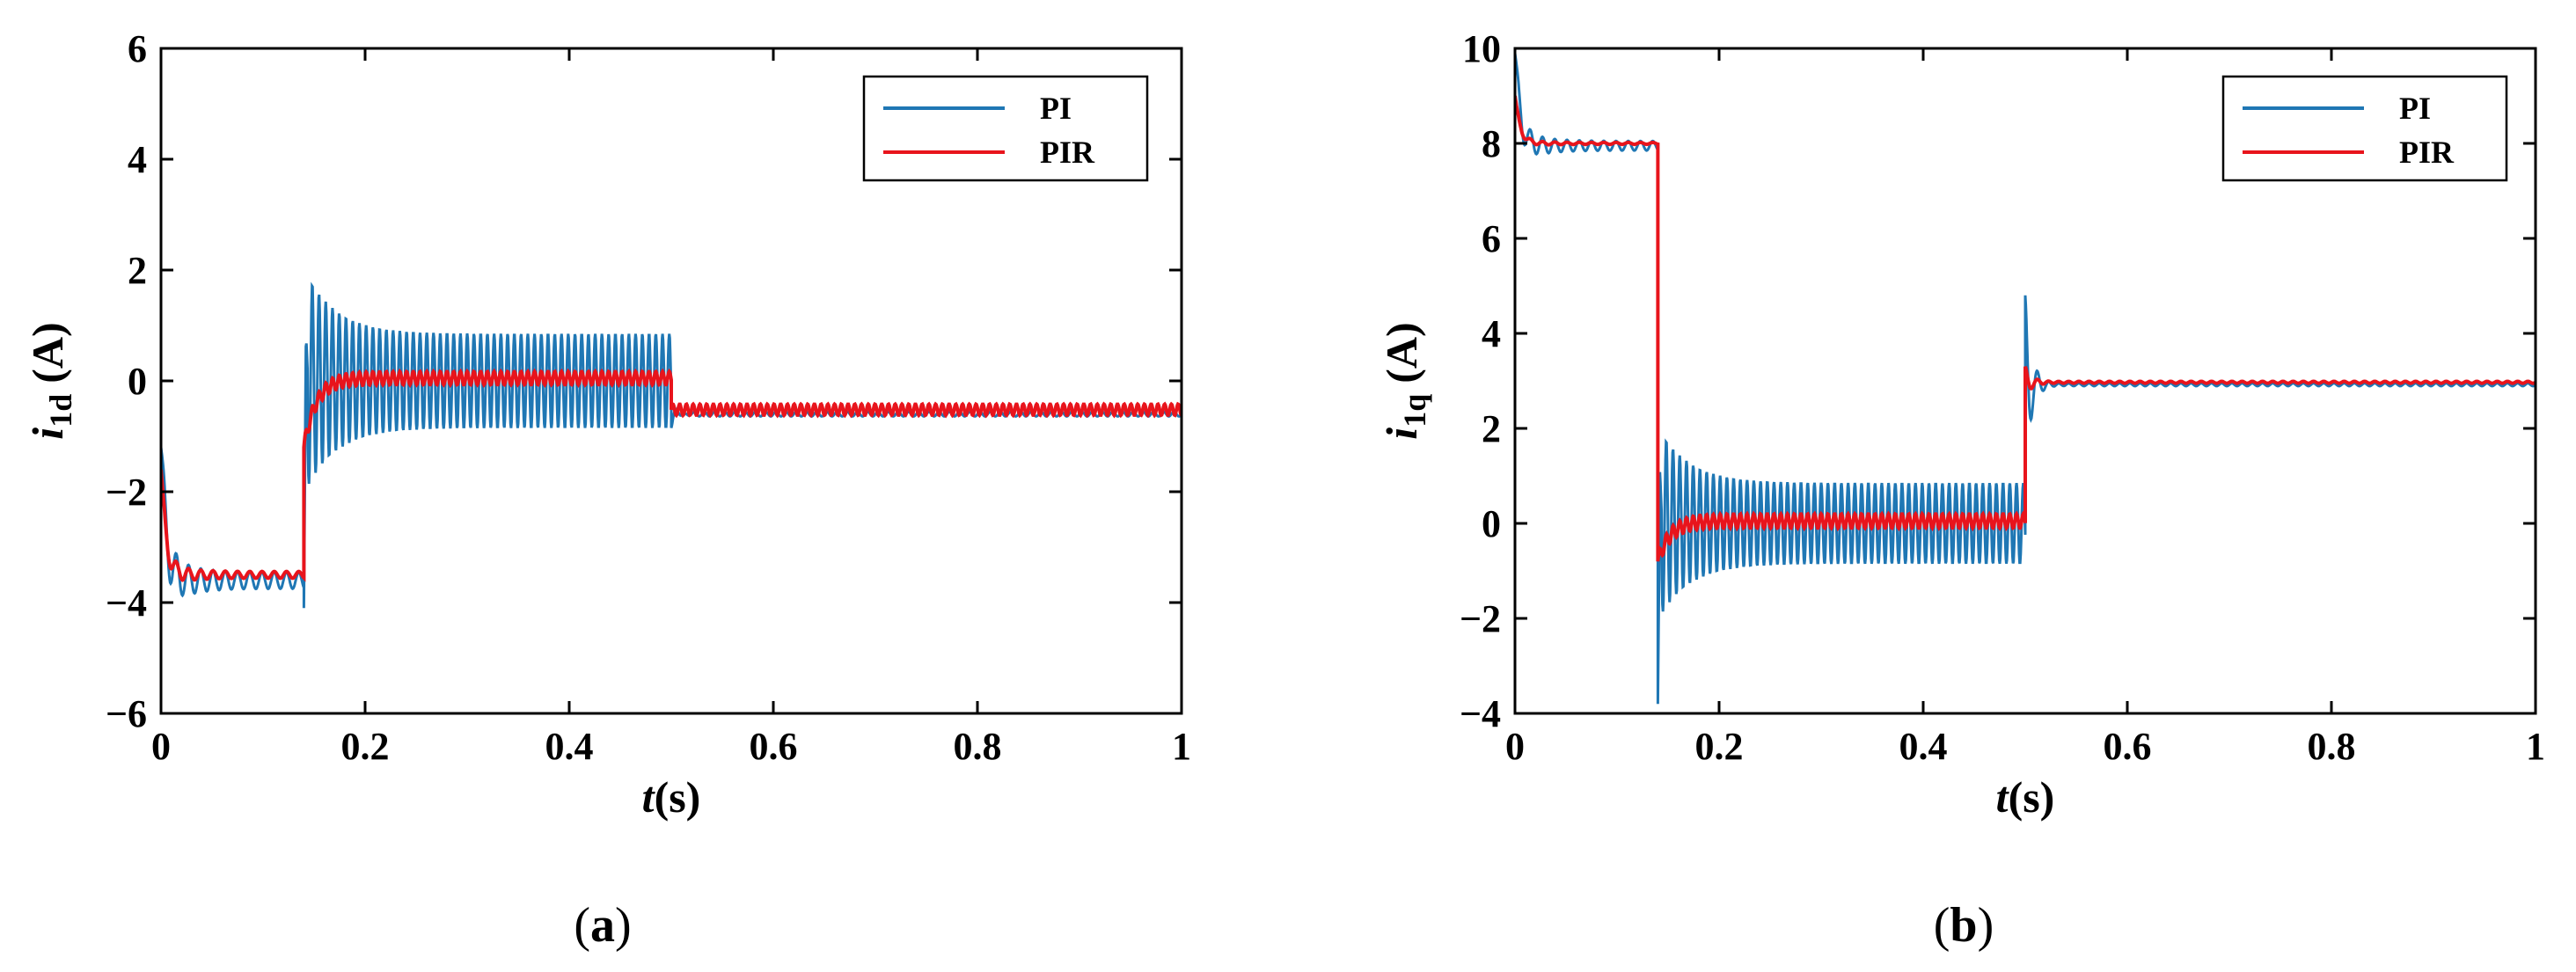 This screenshot has height=972, width=2576. What do you see at coordinates (1480, 618) in the screenshot?
I see `y-tick-label-b: −2` at bounding box center [1480, 618].